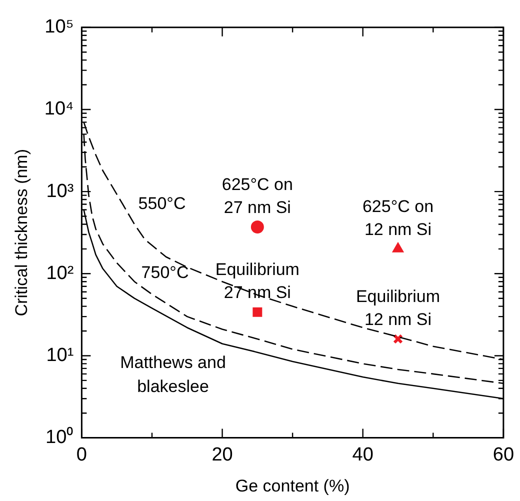 This screenshot has width=520, height=501. I want to click on x-tick-label: 0, so click(81, 455).